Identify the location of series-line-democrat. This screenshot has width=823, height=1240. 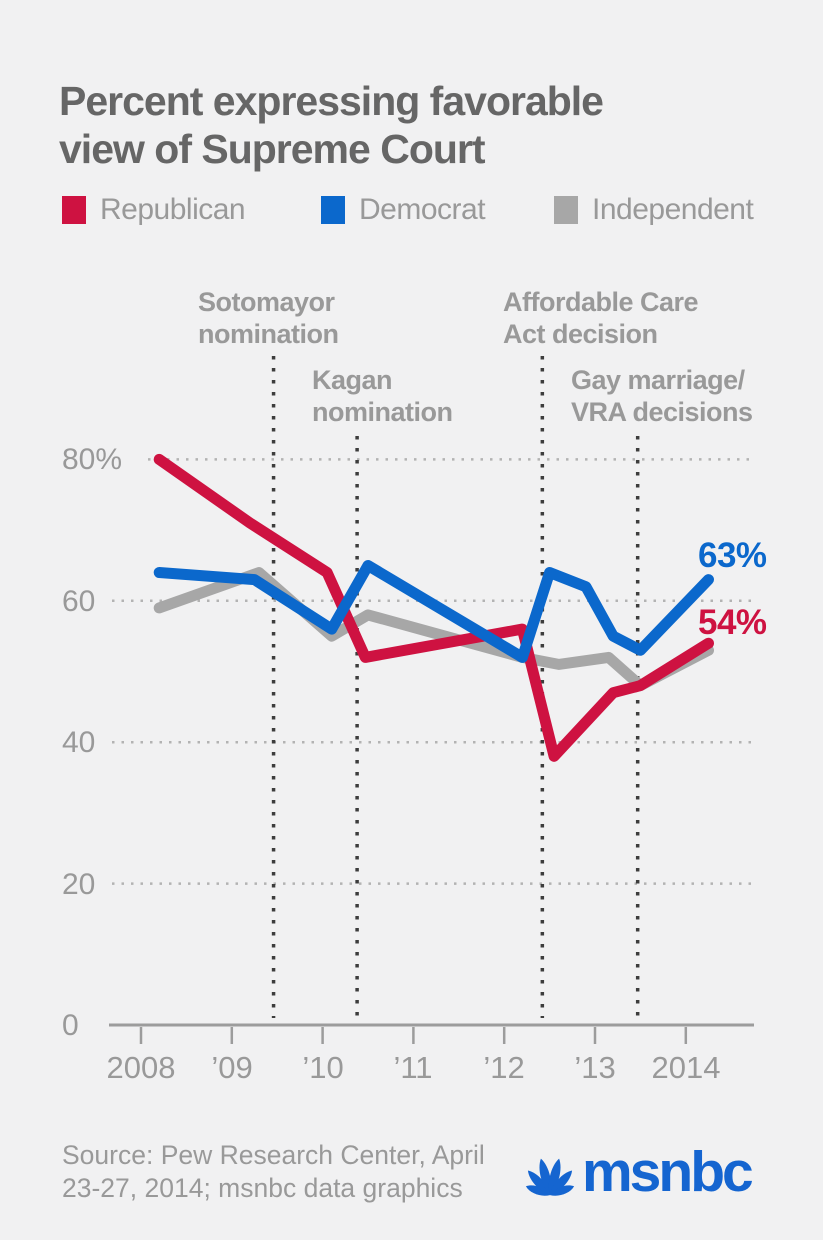
(433, 611).